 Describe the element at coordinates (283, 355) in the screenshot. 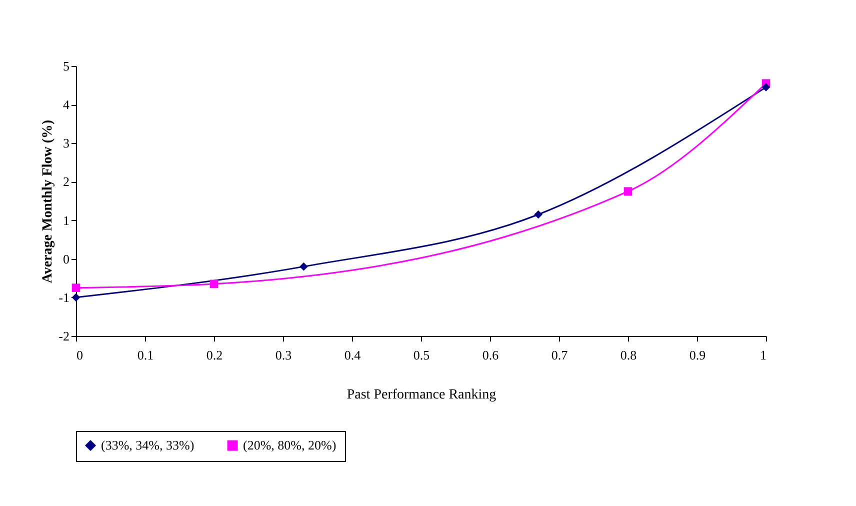

I see `x-tick-label: 0.3` at that location.